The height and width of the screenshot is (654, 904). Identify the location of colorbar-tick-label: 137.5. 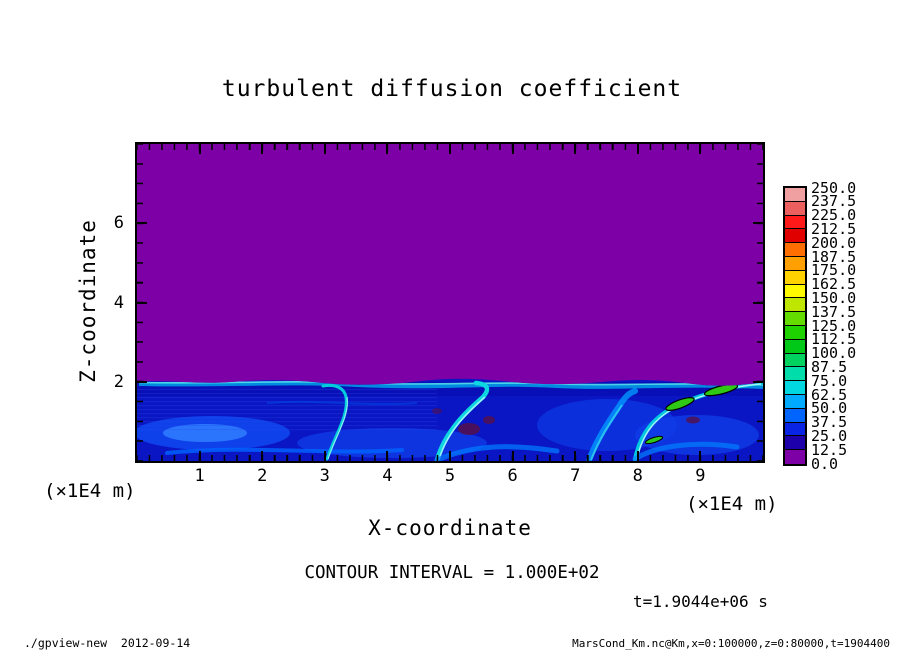
(834, 311).